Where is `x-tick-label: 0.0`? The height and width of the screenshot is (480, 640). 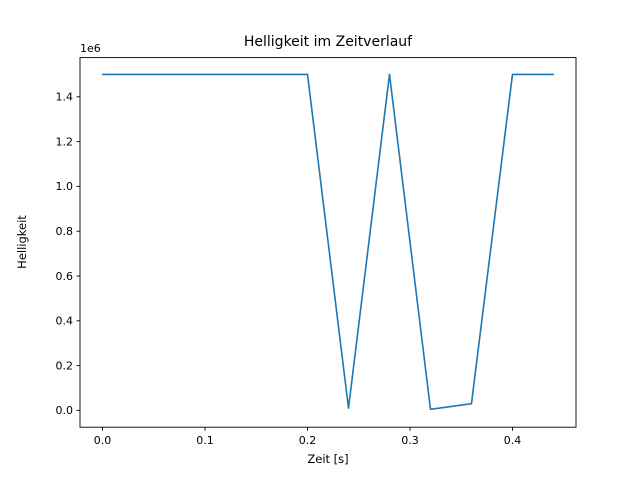
x-tick-label: 0.0 is located at coordinates (103, 440).